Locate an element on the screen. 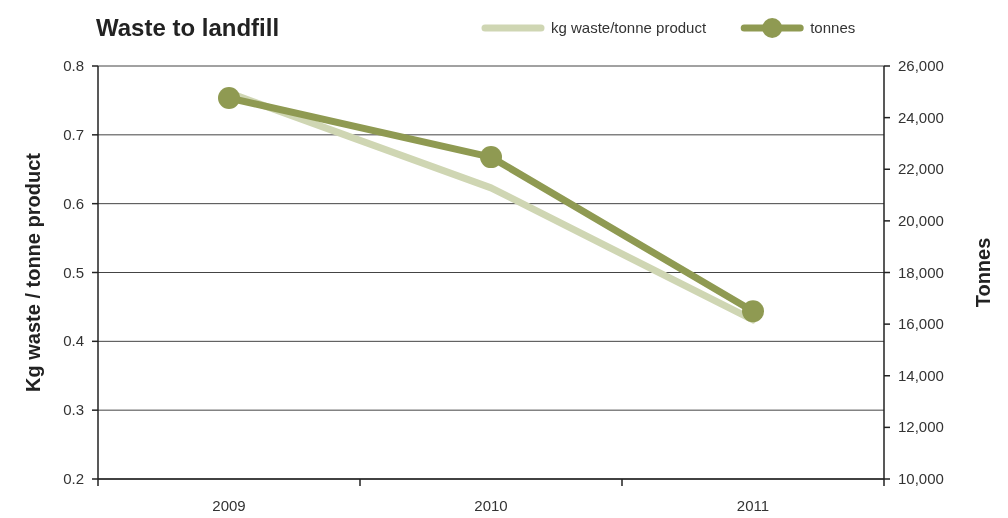 This screenshot has height=518, width=1008. y2-axis-title: Tonnes is located at coordinates (983, 272).